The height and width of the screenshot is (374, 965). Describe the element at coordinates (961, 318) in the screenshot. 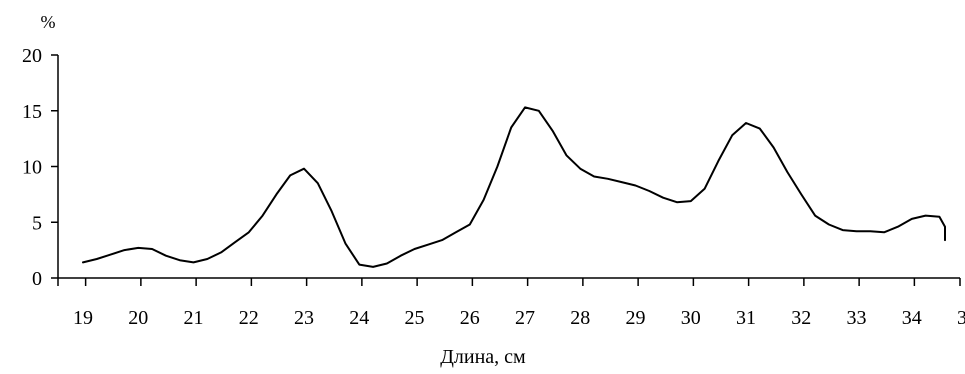

I see `x-tick-label: 35` at that location.